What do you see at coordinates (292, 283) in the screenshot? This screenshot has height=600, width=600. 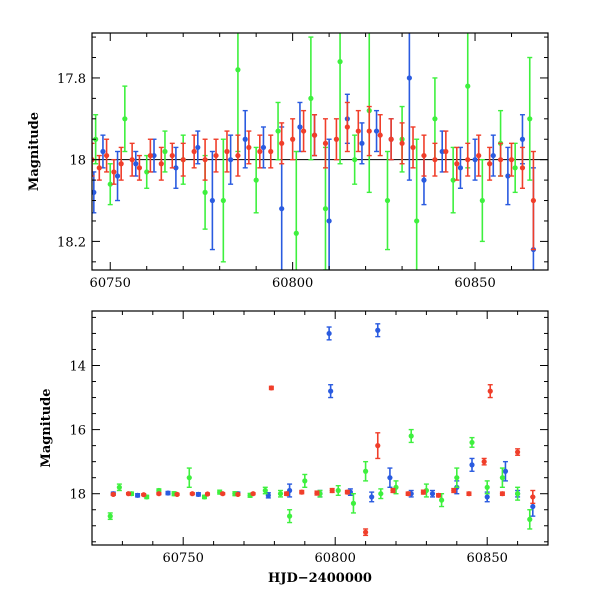 I see `x-tick-label: 60800` at bounding box center [292, 283].